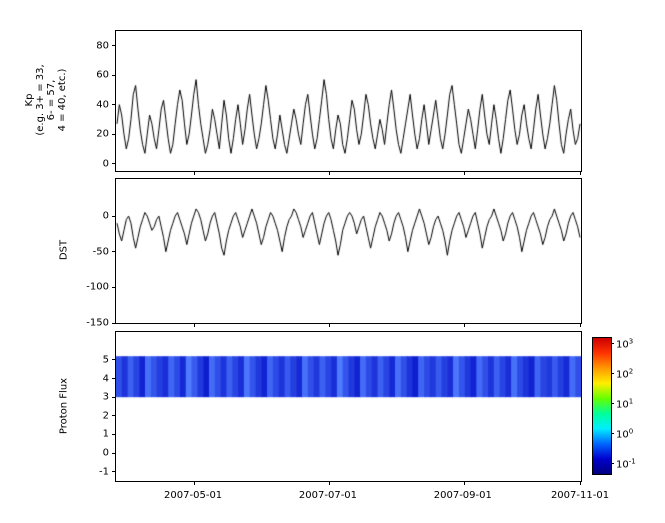 The image size is (665, 523). I want to click on dst-y-tick-label: -50, so click(100, 252).